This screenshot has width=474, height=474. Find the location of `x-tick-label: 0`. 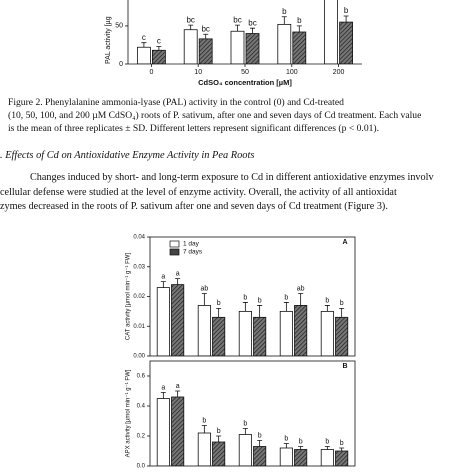

x-tick-label: 0 is located at coordinates (151, 72).